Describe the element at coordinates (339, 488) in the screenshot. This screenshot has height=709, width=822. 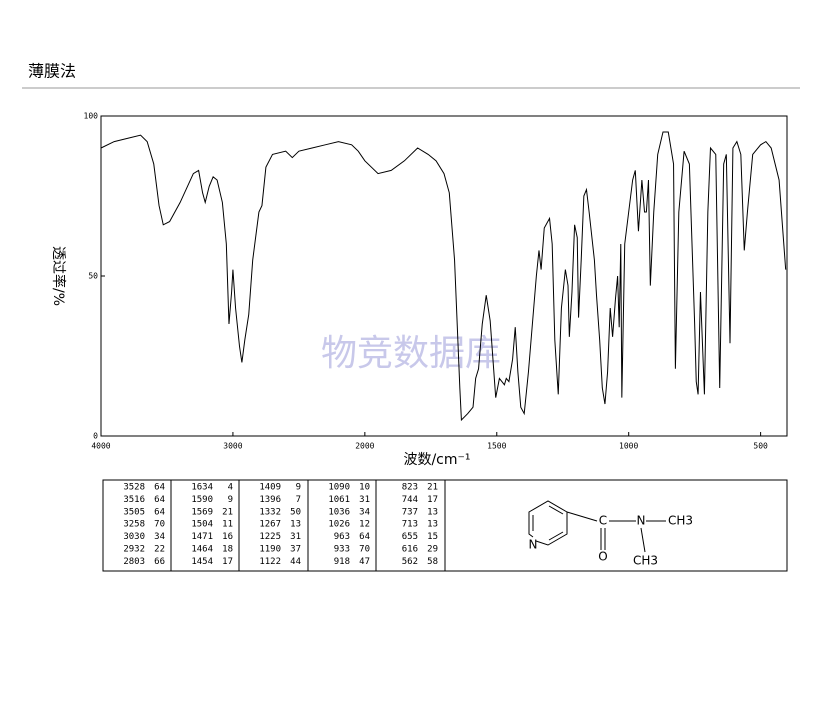
I see `peak-wavenumber: 1090` at that location.